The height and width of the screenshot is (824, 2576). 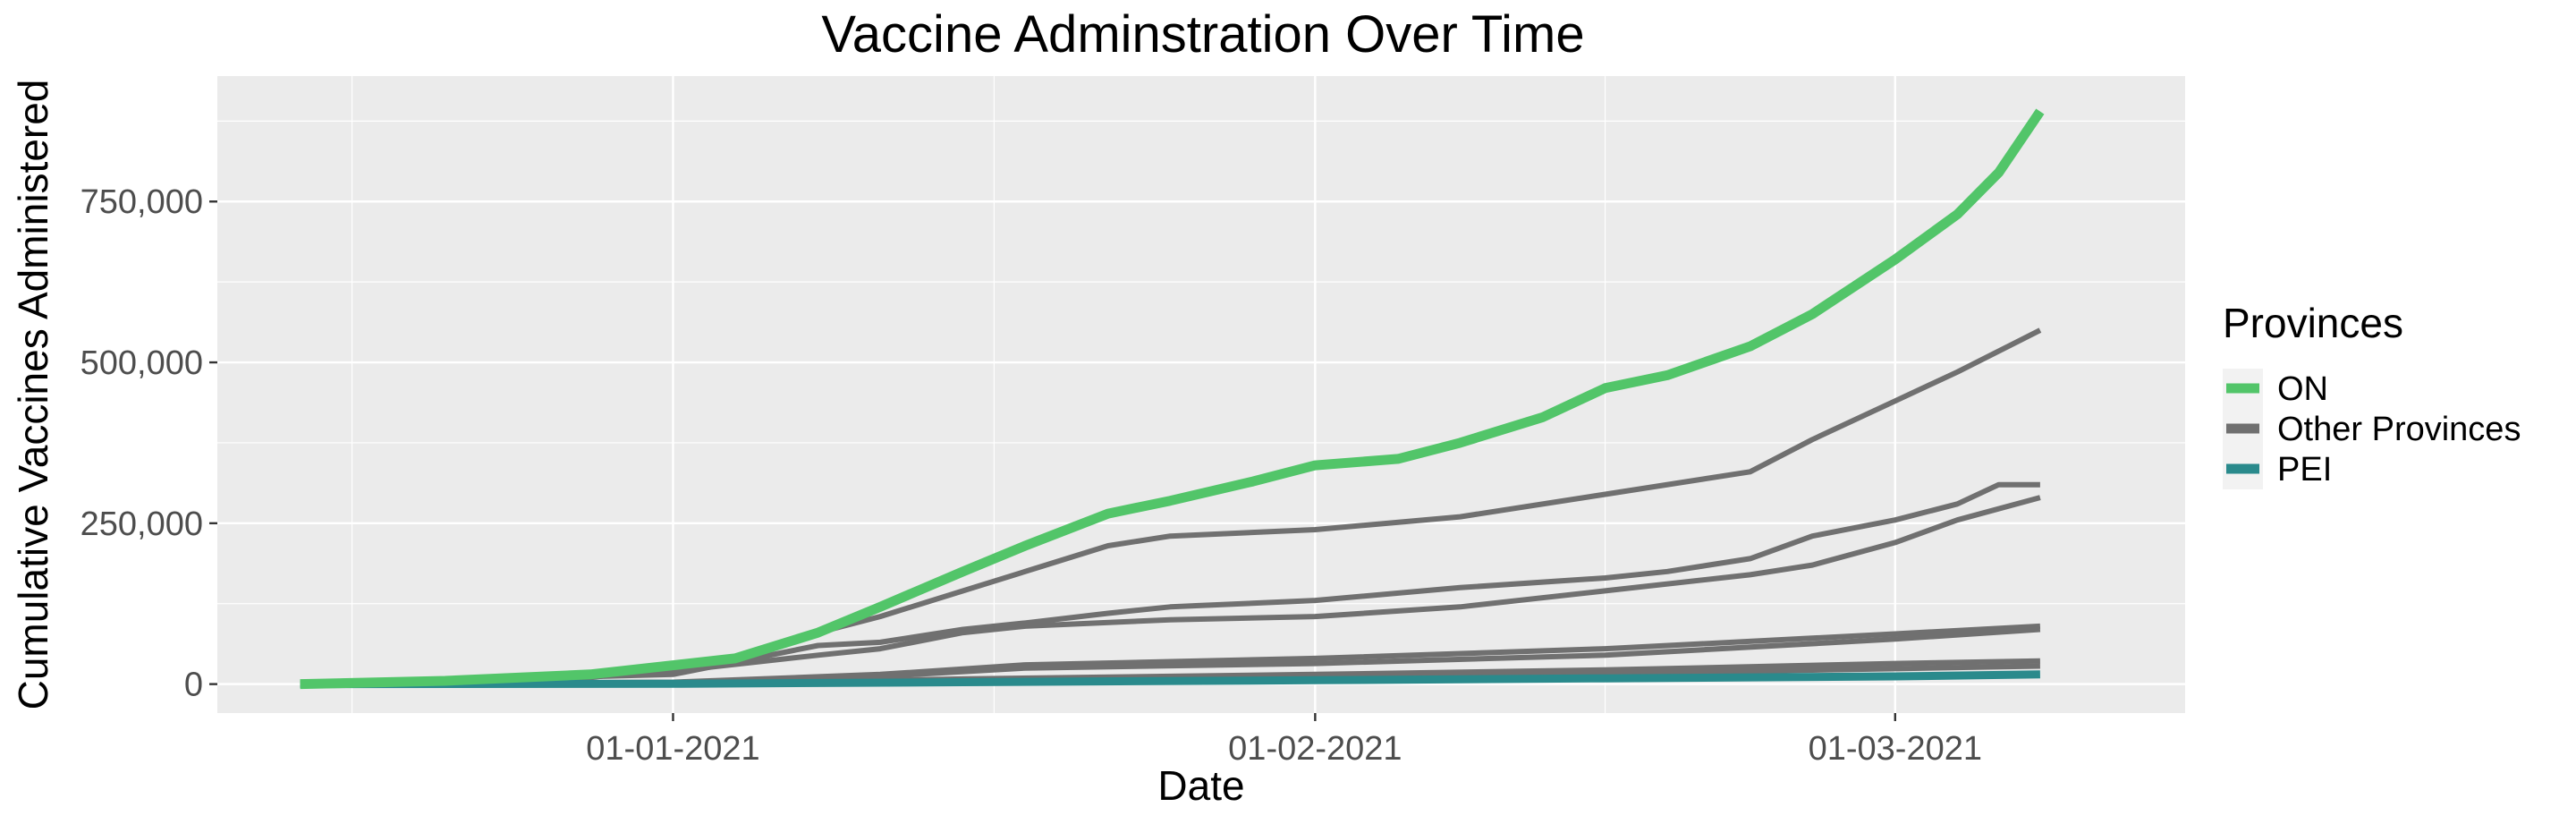 I want to click on legend-label: PEI, so click(x=2304, y=469).